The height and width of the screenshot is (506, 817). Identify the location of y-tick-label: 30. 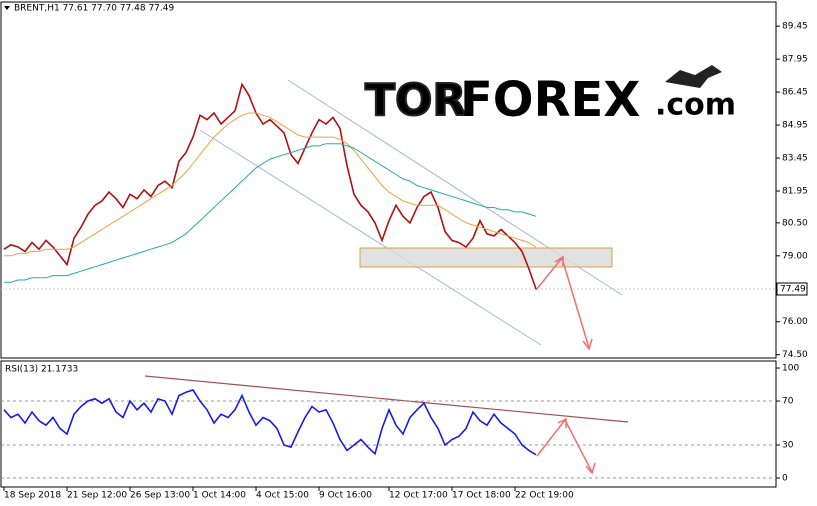
(788, 446).